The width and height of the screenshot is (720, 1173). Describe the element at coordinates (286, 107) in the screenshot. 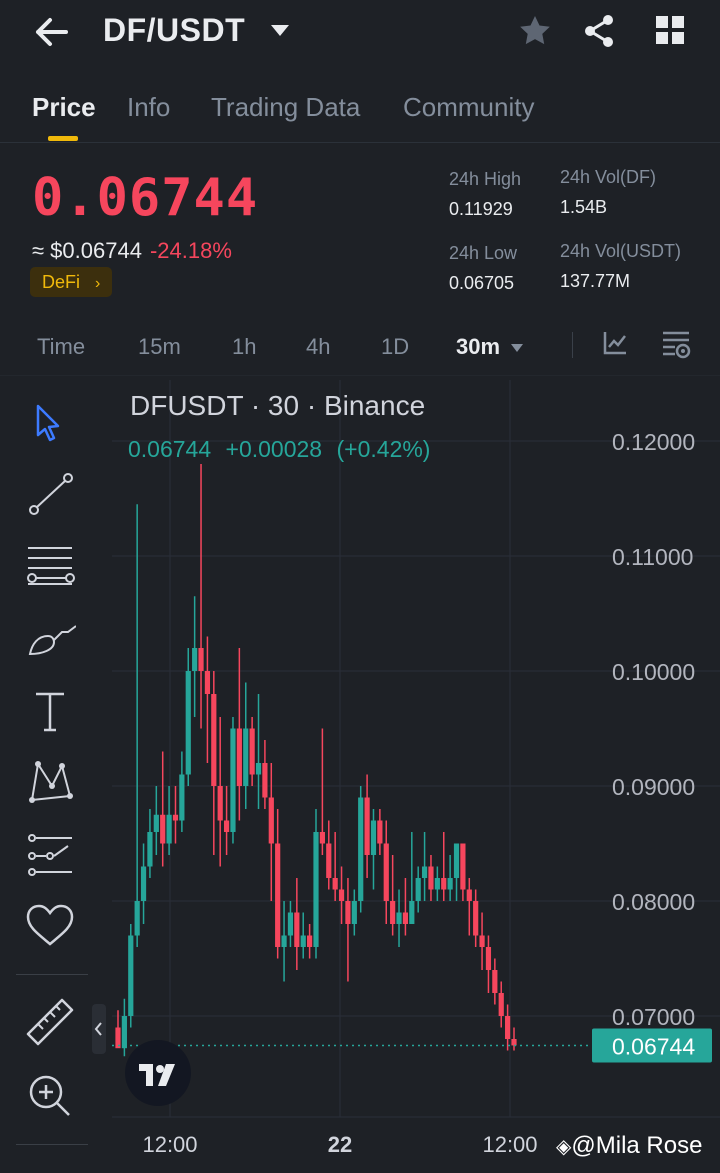

I see `tab-trading-data: Trading Data` at that location.